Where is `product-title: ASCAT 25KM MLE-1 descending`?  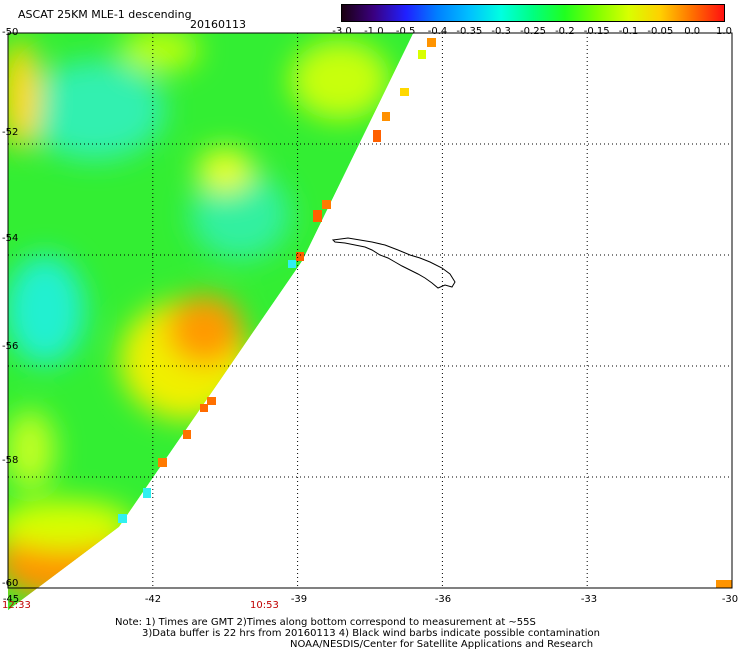
product-title: ASCAT 25KM MLE-1 descending is located at coordinates (105, 14).